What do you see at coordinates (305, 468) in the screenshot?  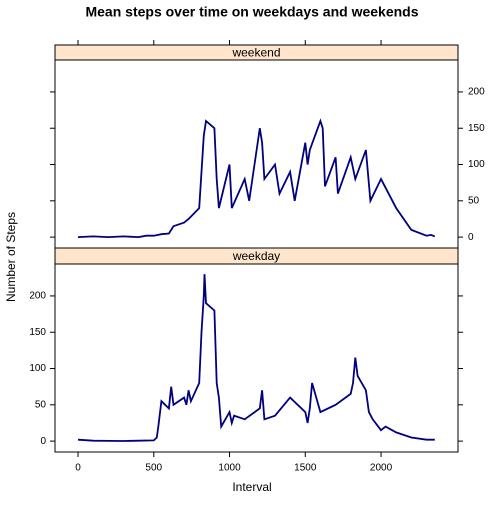 I see `x-tick-label: 1500` at bounding box center [305, 468].